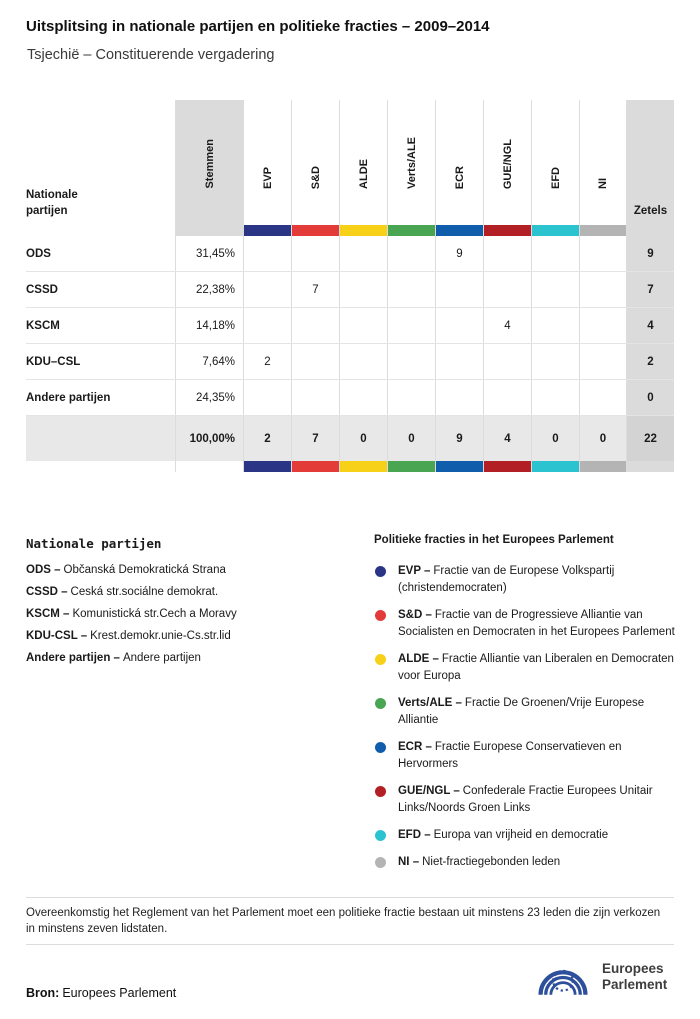  Describe the element at coordinates (350, 398) in the screenshot. I see `table-row-andere: Andere partijen 24,35% 0` at that location.